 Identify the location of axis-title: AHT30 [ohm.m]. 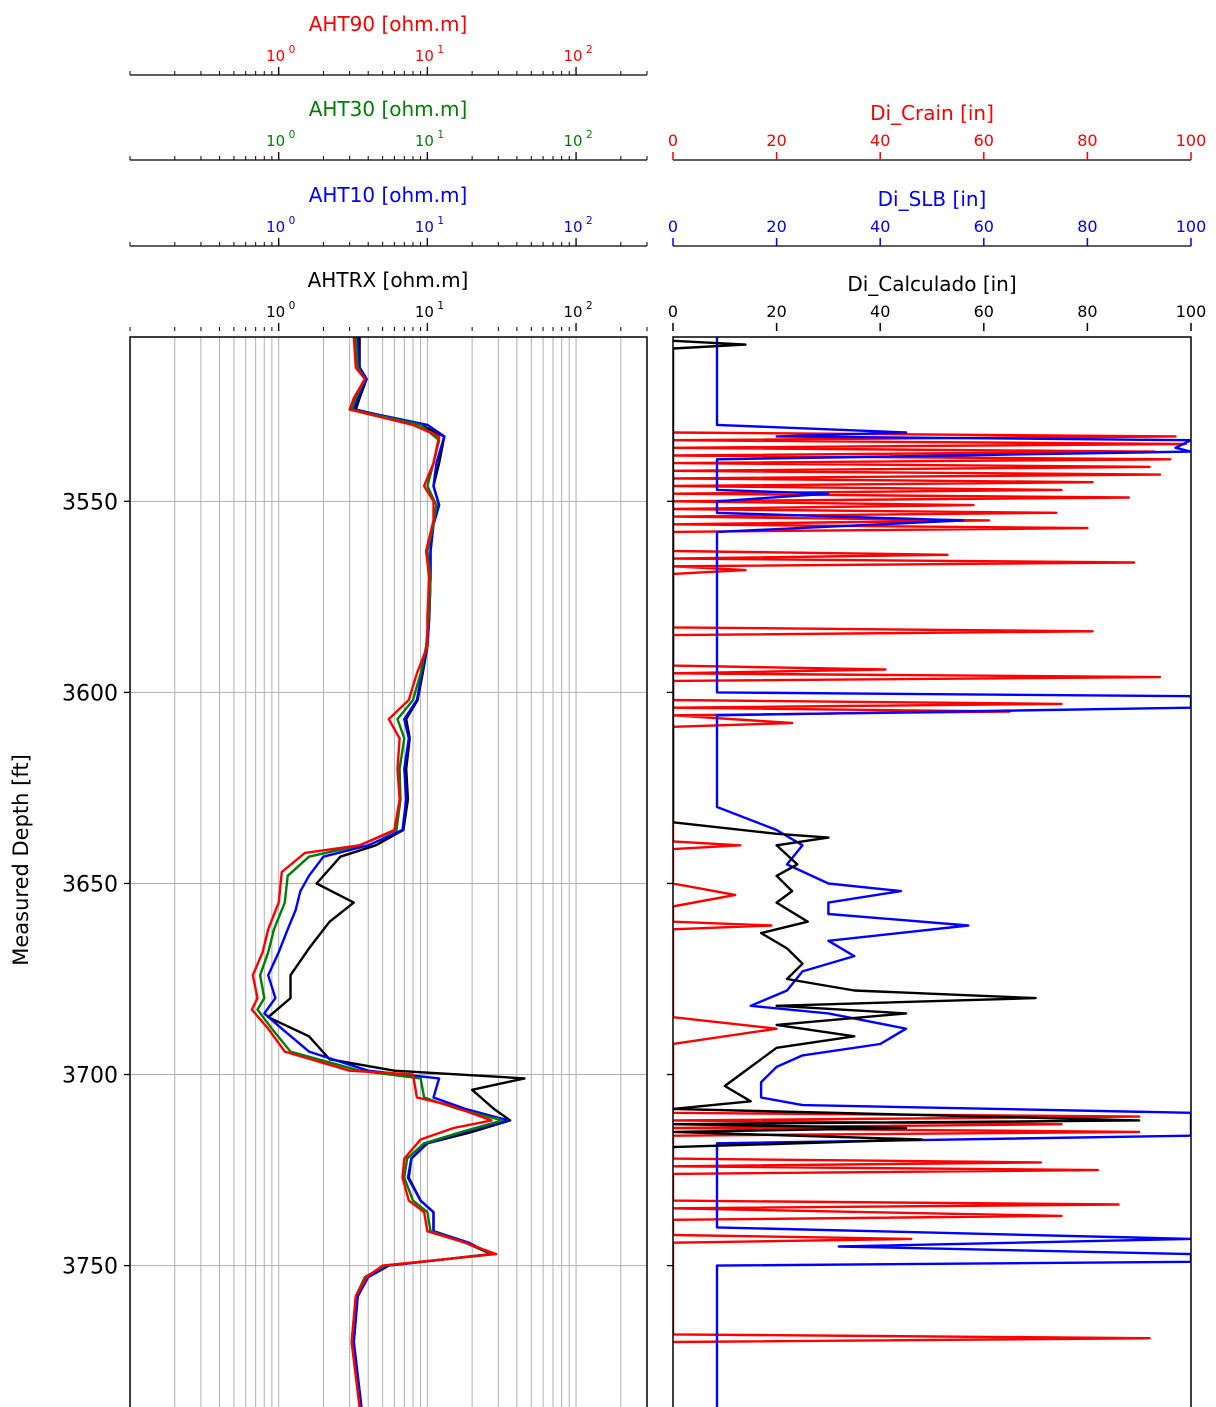
(388, 109).